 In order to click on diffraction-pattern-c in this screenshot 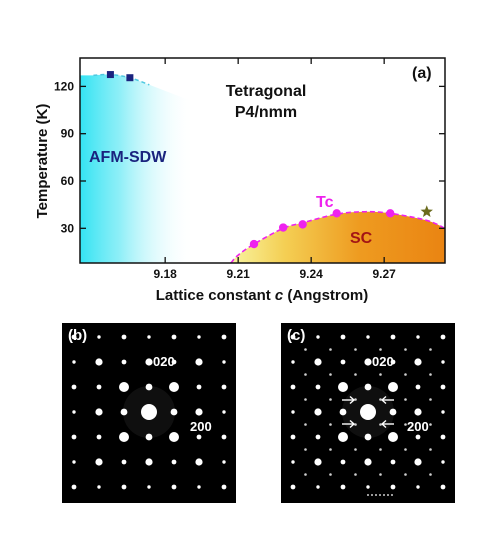, I will do `click(368, 412)`.